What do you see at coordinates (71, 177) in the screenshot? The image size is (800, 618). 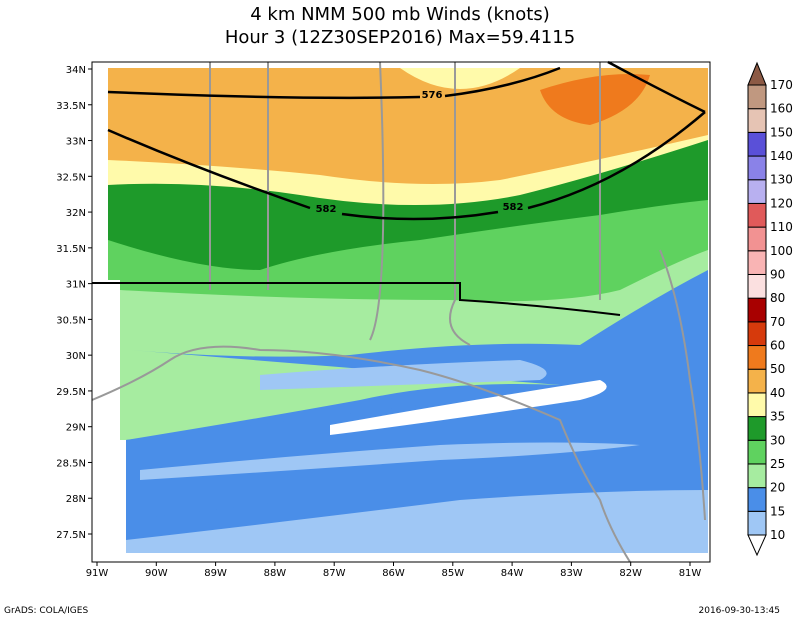 I see `lat-label: 32.5N` at bounding box center [71, 177].